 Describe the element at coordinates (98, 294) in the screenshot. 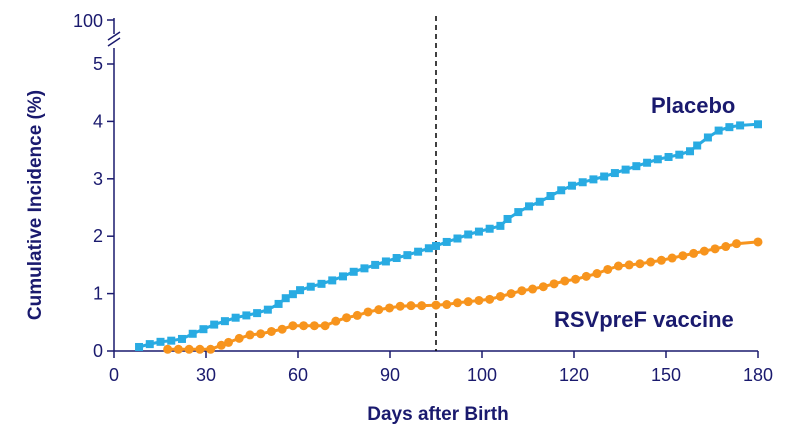

I see `y-tick-label: 1` at that location.